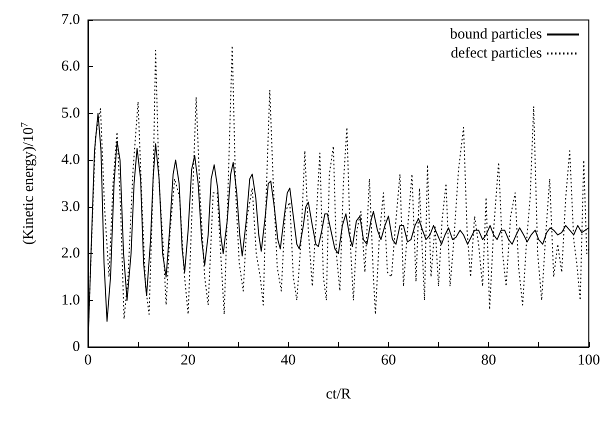 This screenshot has height=425, width=611. I want to click on y-tick-label: 5.0, so click(70, 113).